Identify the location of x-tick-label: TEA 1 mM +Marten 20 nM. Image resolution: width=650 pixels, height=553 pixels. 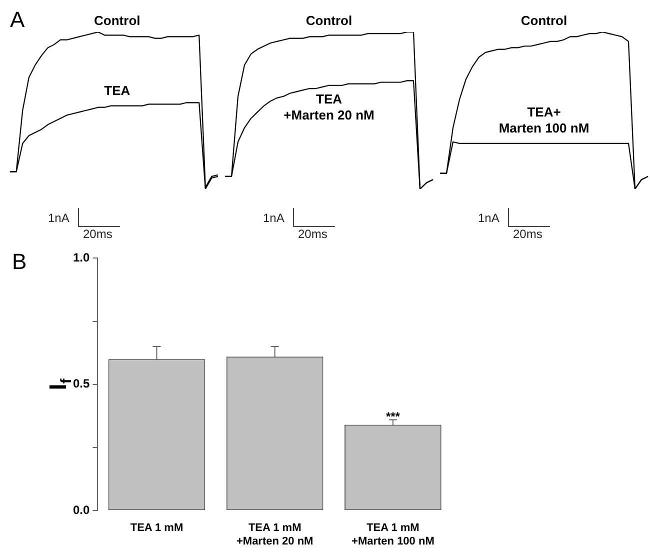
(275, 535).